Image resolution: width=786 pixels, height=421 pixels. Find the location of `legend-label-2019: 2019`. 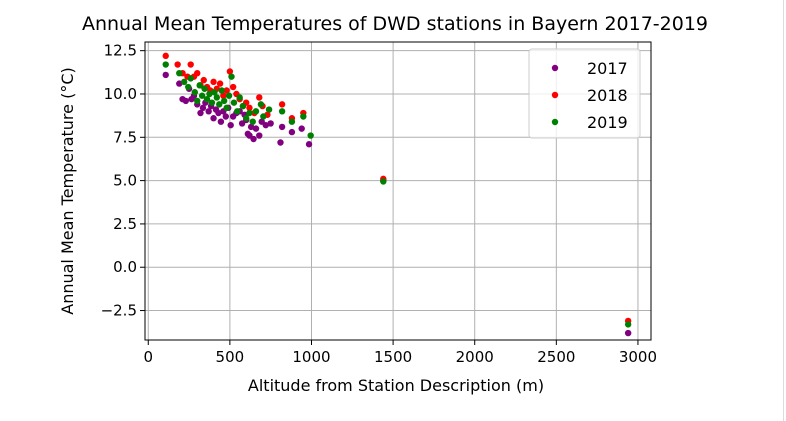

legend-label-2019: 2019 is located at coordinates (607, 122).